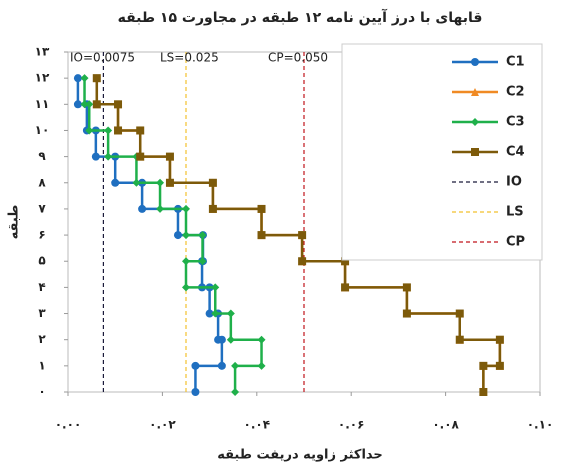  What do you see at coordinates (42, 104) in the screenshot?
I see `y-tick-label: ۱۱` at bounding box center [42, 104].